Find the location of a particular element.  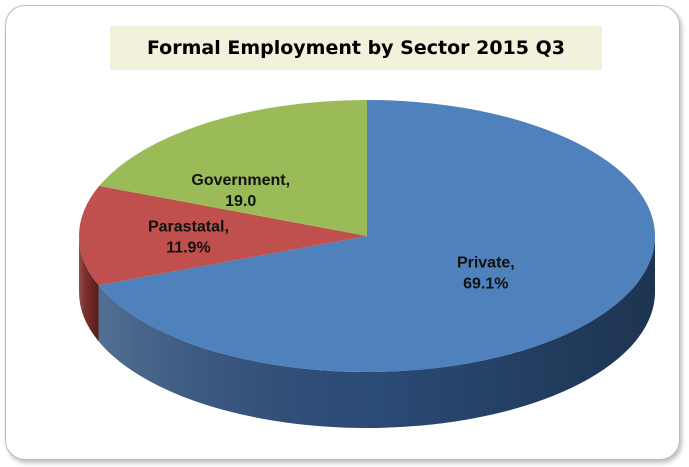

pie-side-shade-parastatal is located at coordinates (89, 289).